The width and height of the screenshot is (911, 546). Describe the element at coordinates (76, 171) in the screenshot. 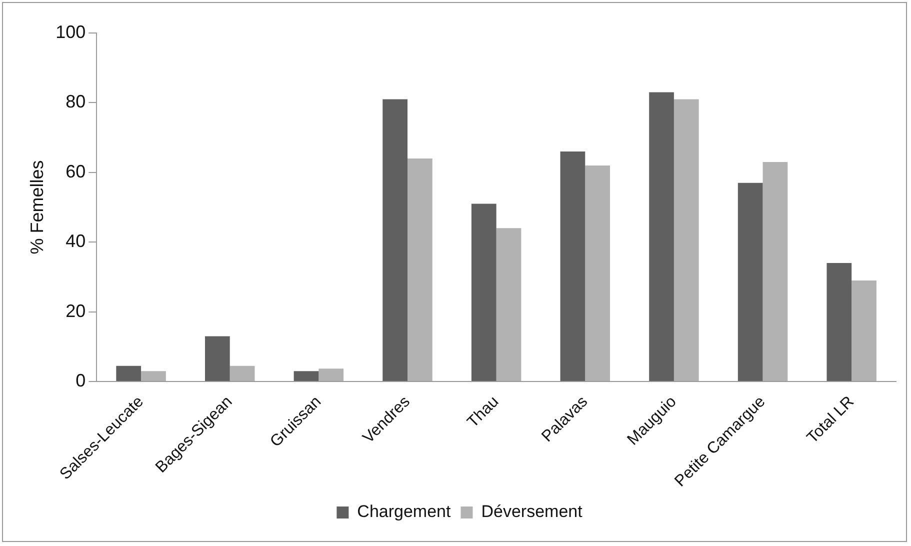

I see `y-tick-label: 60` at that location.